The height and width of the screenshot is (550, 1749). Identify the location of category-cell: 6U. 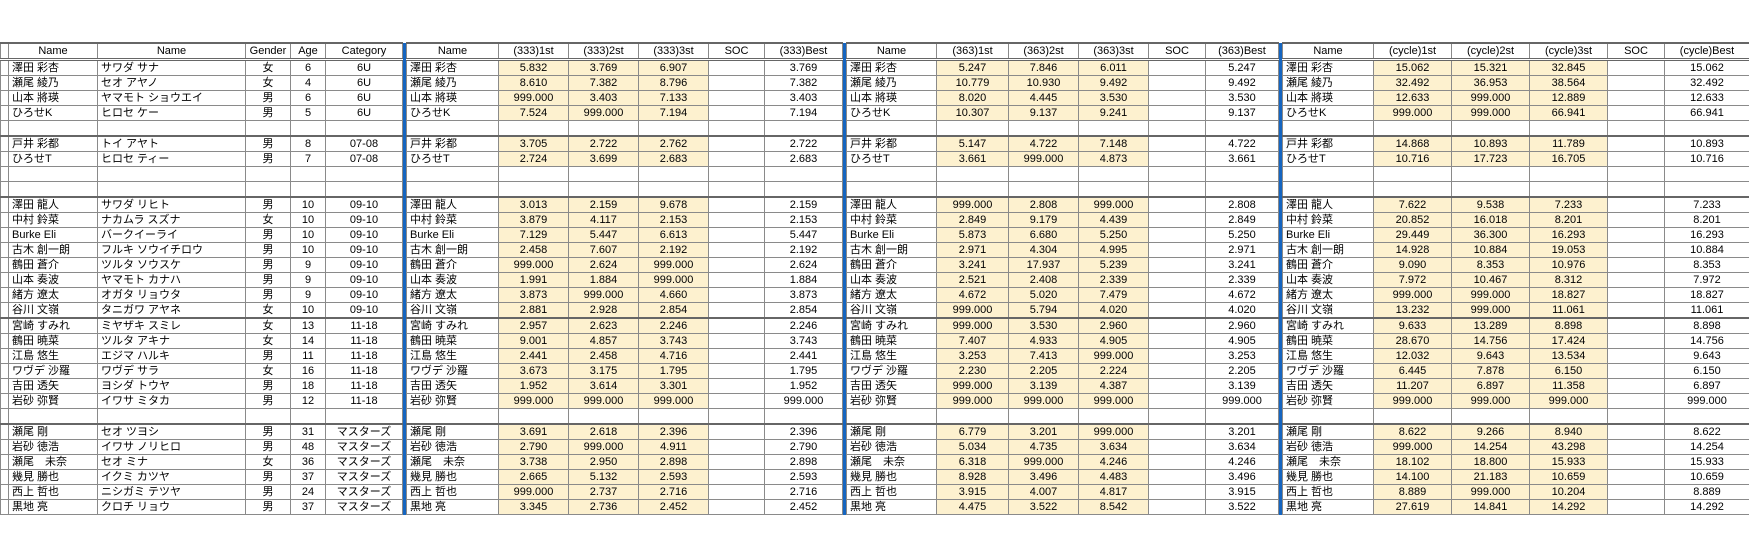
(364, 113).